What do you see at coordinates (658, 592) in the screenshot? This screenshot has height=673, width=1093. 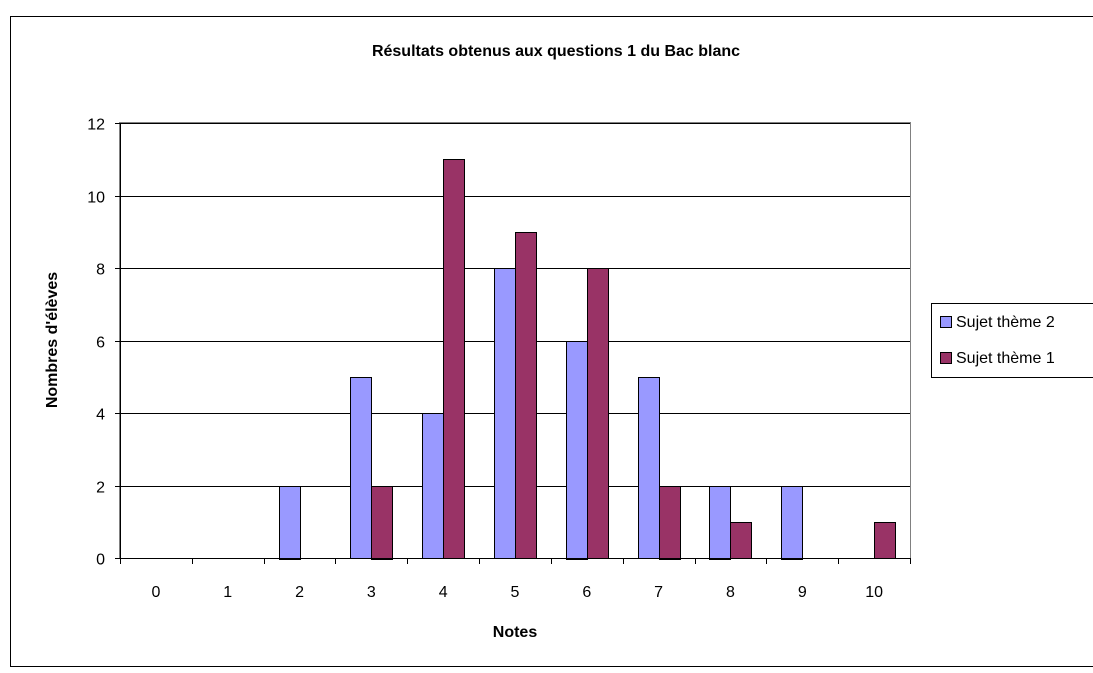 I see `x-tick-label: 7` at bounding box center [658, 592].